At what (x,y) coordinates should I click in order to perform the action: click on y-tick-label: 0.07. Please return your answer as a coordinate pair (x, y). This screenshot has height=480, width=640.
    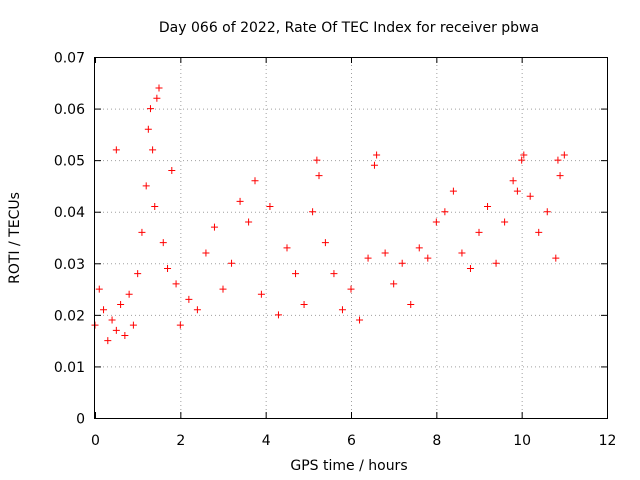
    Looking at the image, I should click on (69, 59).